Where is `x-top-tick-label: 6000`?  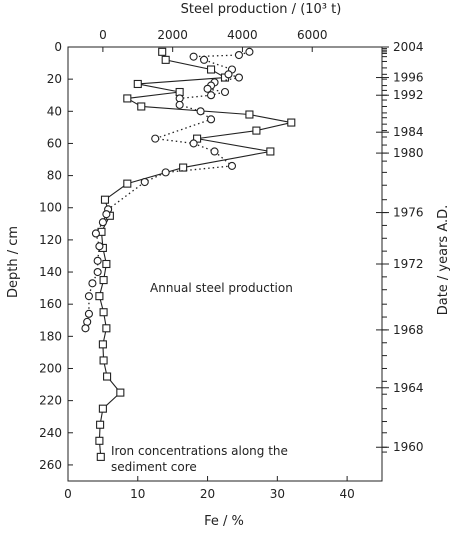 x-top-tick-label: 6000 is located at coordinates (312, 35).